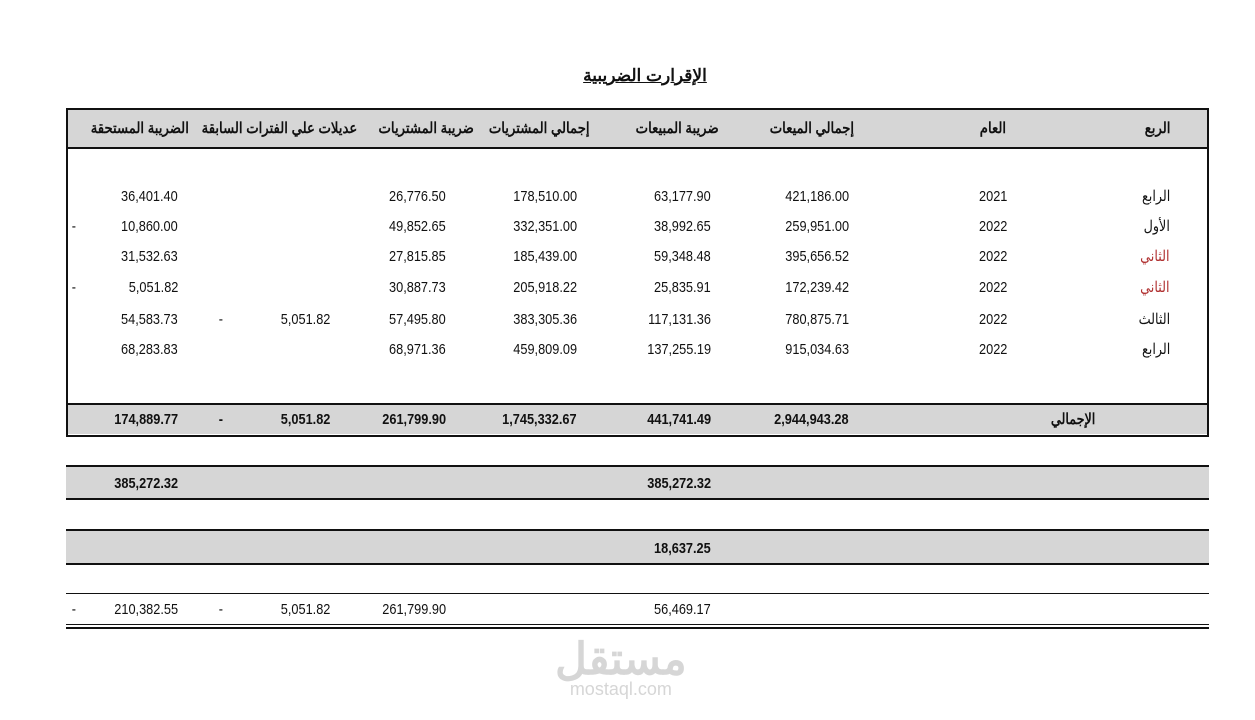 This screenshot has height=720, width=1255. I want to click on summary3-sales-tax: 56,469.17, so click(682, 609).